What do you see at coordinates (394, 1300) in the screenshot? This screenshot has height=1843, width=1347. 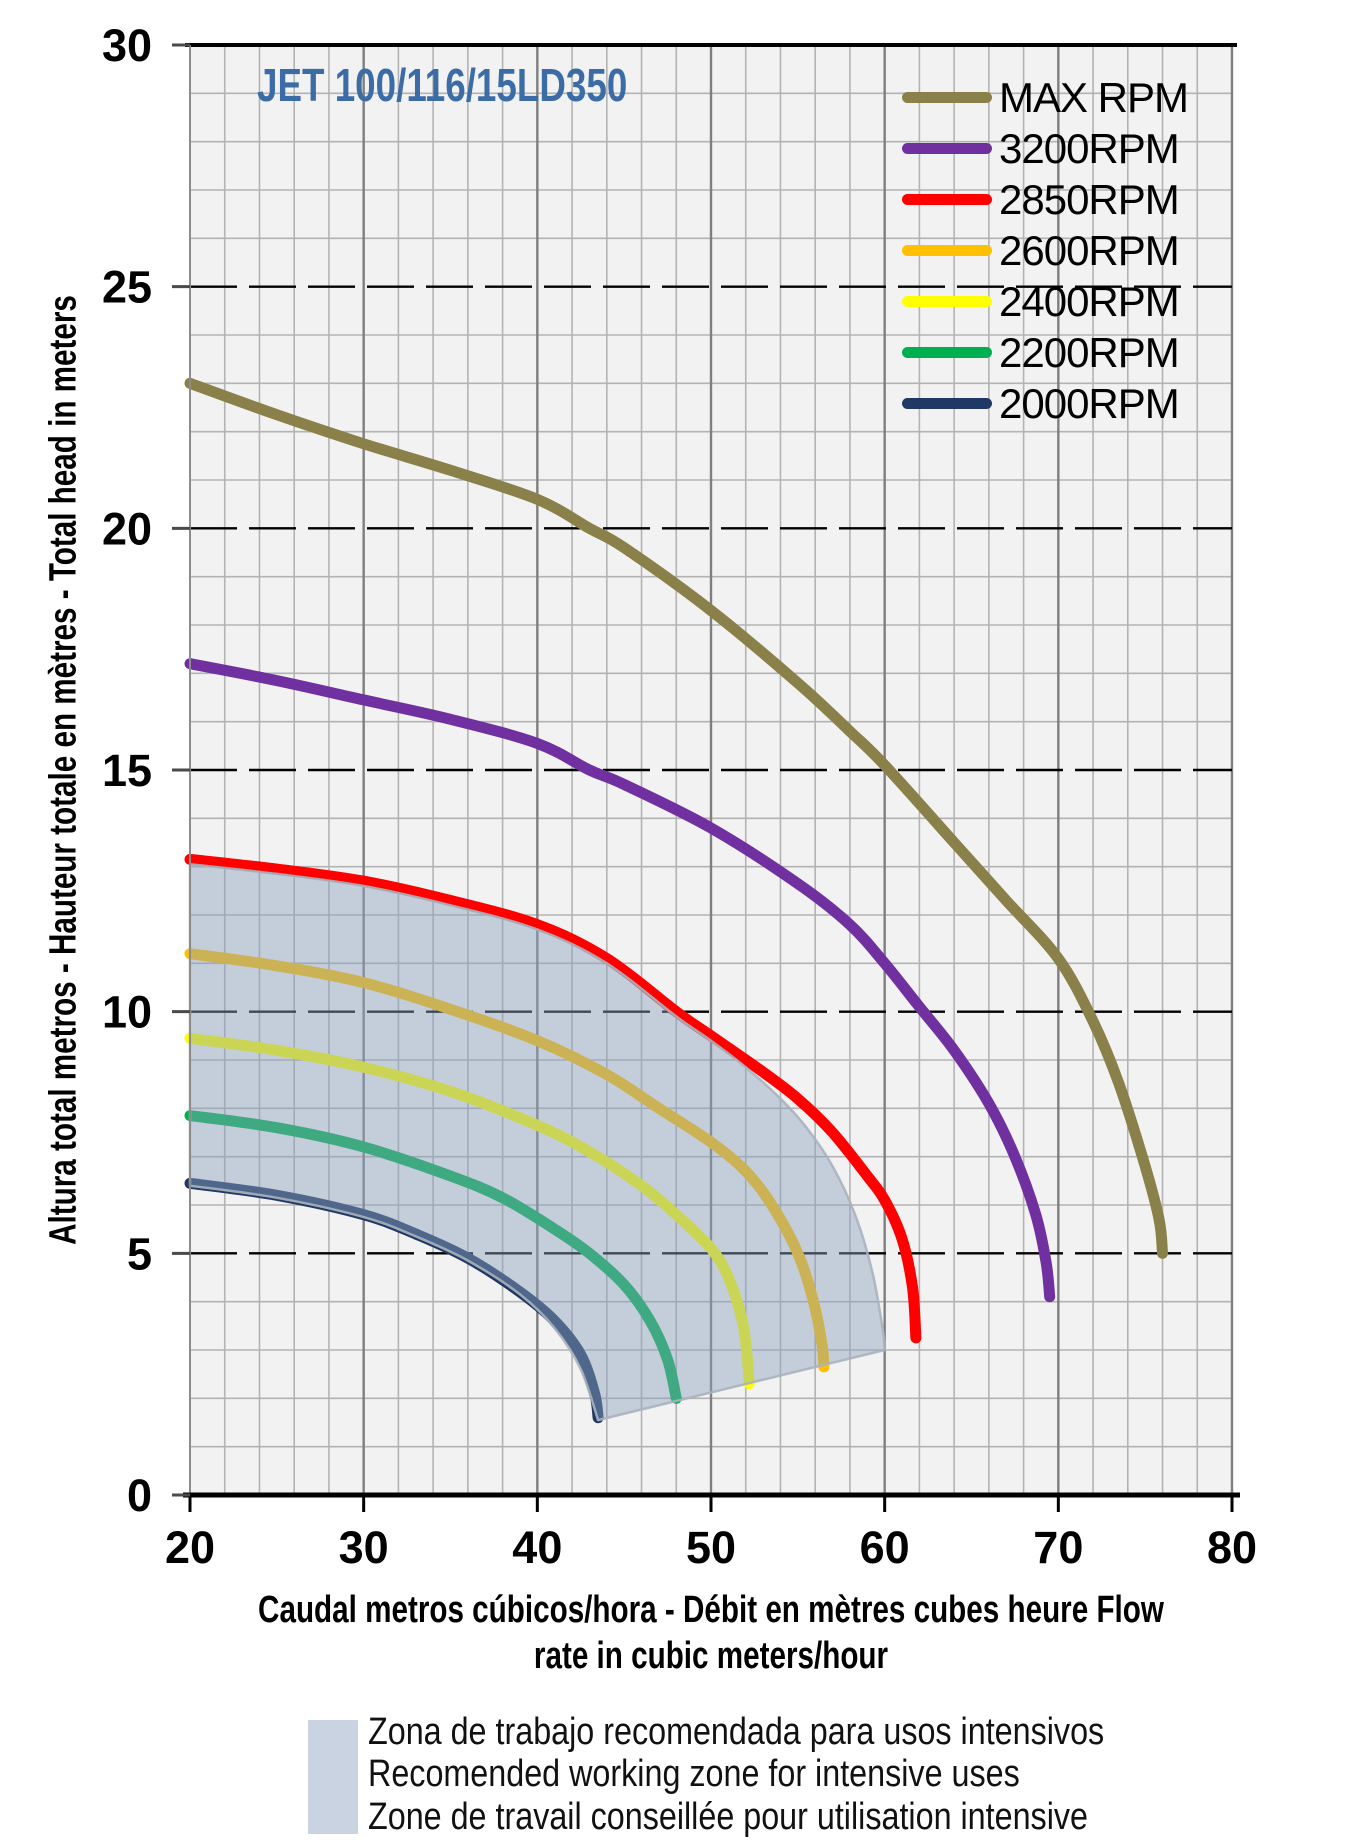 I see `curve-2000rpm` at bounding box center [394, 1300].